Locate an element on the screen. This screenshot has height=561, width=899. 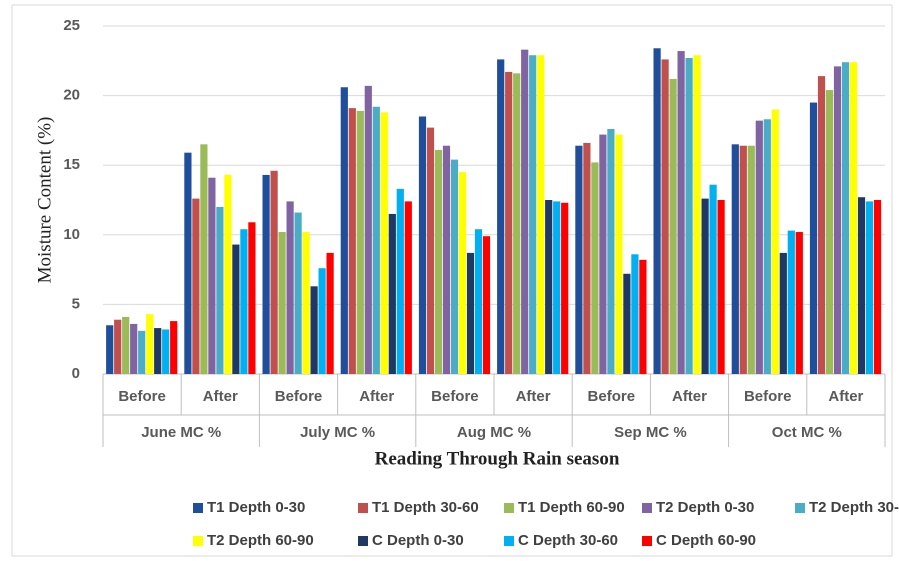
group-label: July MC % is located at coordinates (337, 432).